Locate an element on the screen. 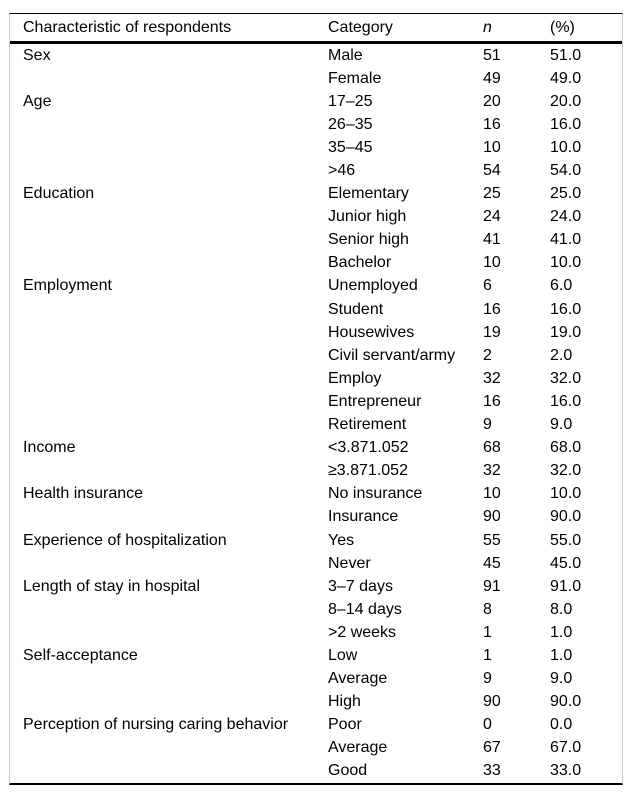 Image resolution: width=635 pixels, height=798 pixels. category-cell: Unemployed is located at coordinates (373, 286).